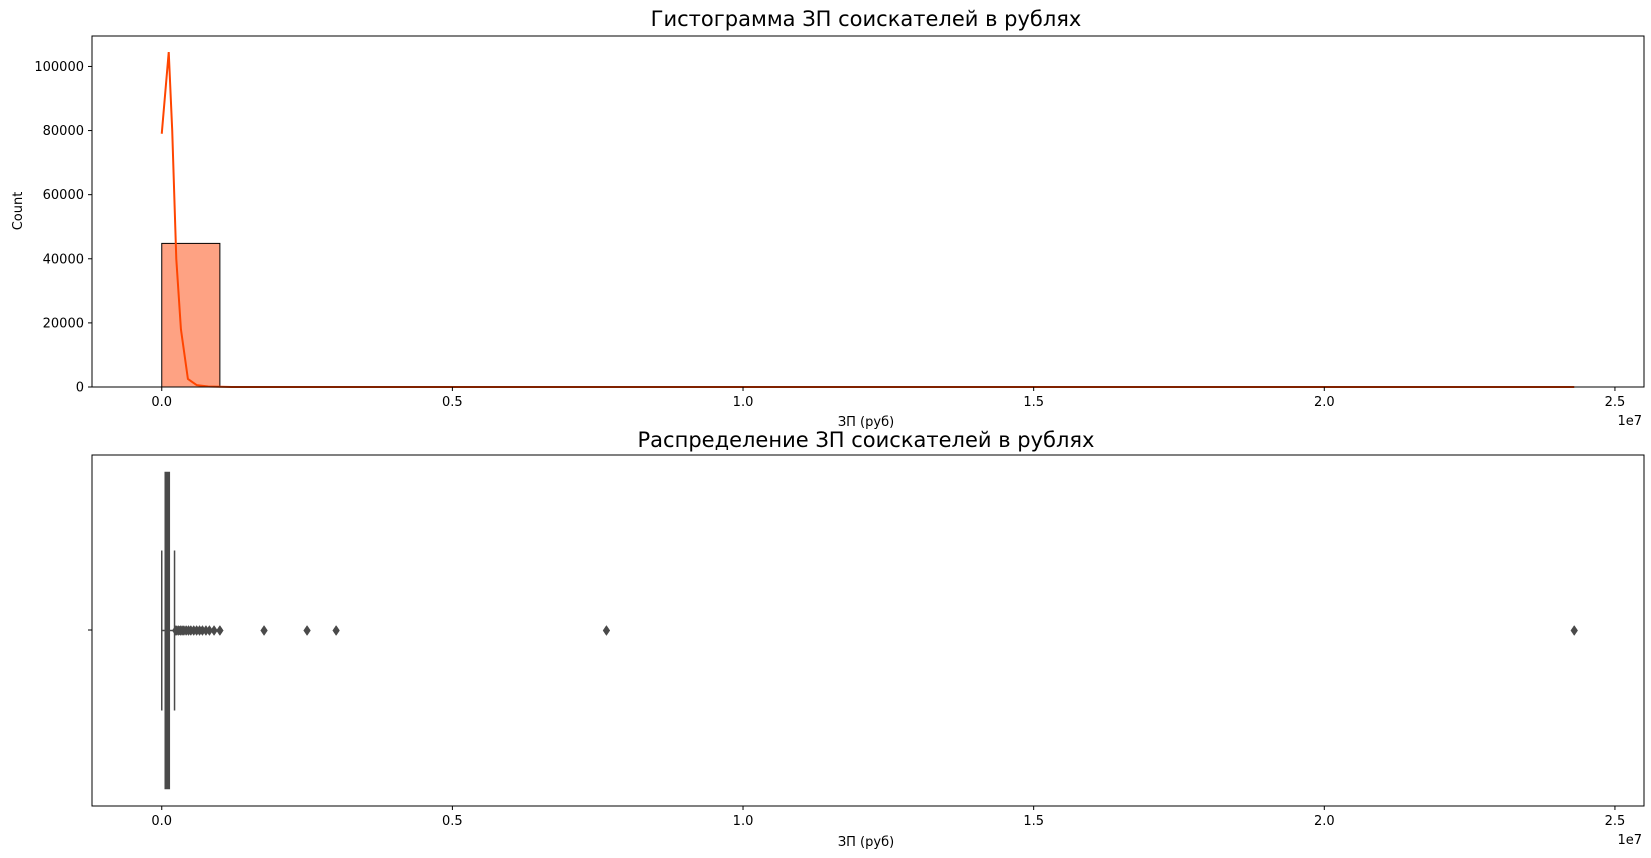 The height and width of the screenshot is (858, 1651). What do you see at coordinates (1629, 840) in the screenshot?
I see `boxplot-x-offset-label: 1e7` at bounding box center [1629, 840].